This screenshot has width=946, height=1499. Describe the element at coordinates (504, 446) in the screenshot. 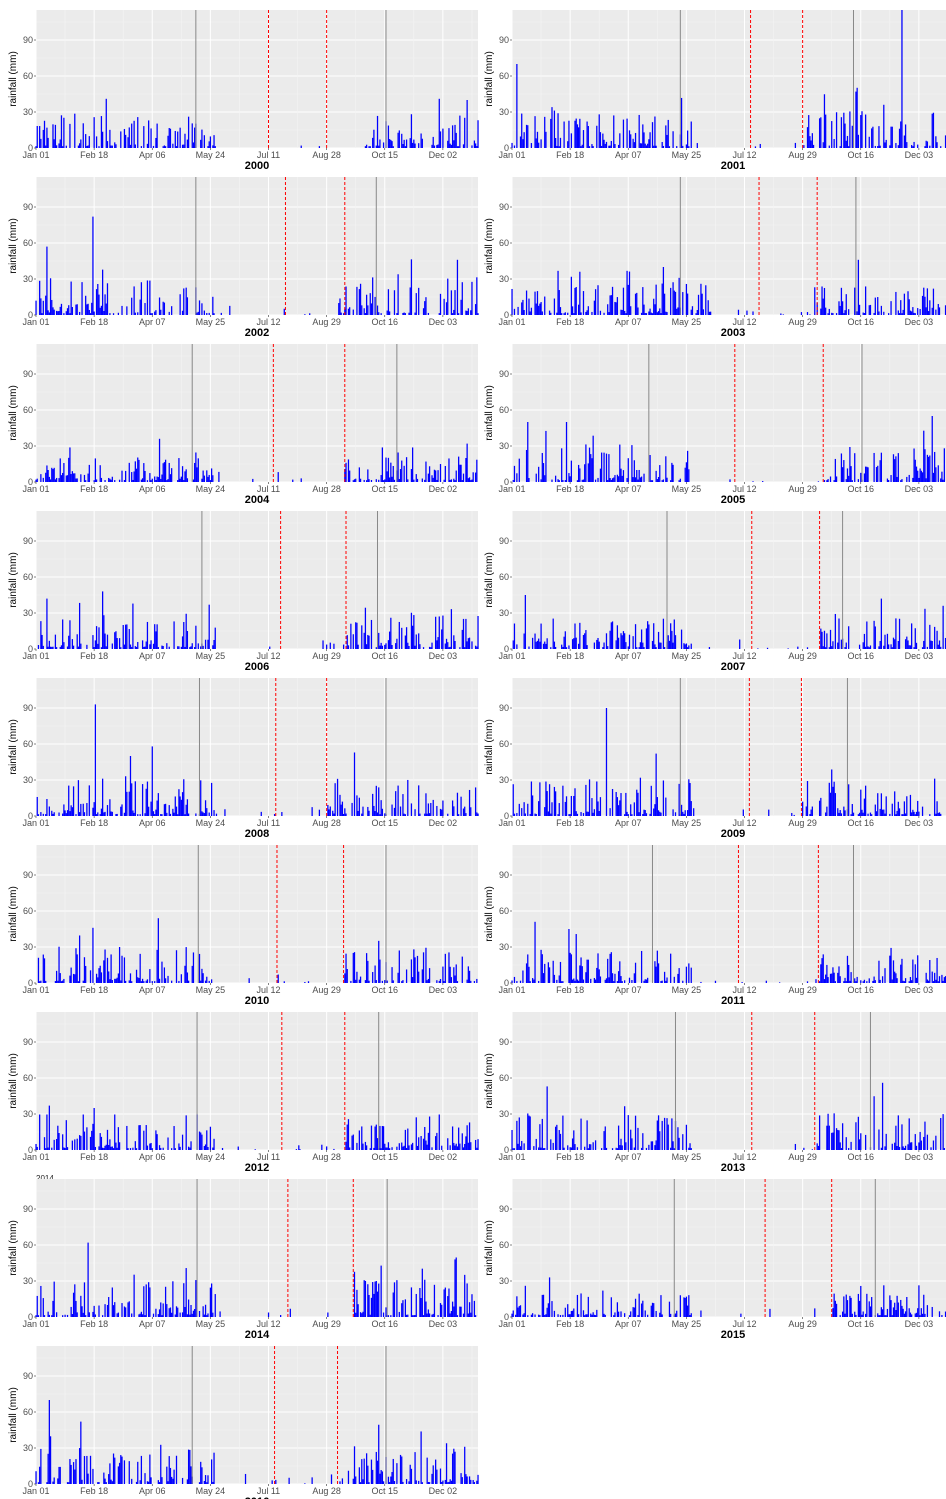

I see `y-tick-label: 30` at that location.